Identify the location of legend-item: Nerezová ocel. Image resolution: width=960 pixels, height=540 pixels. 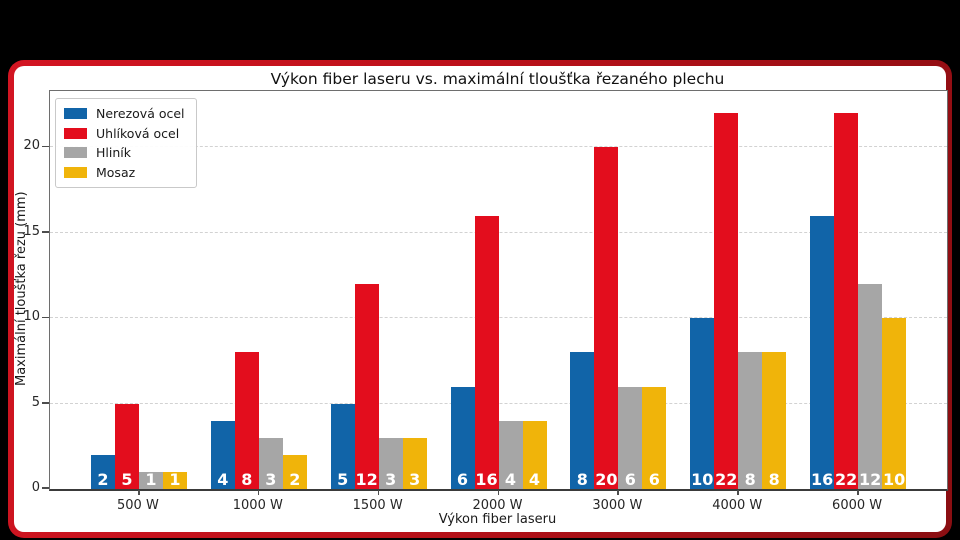
(124, 113).